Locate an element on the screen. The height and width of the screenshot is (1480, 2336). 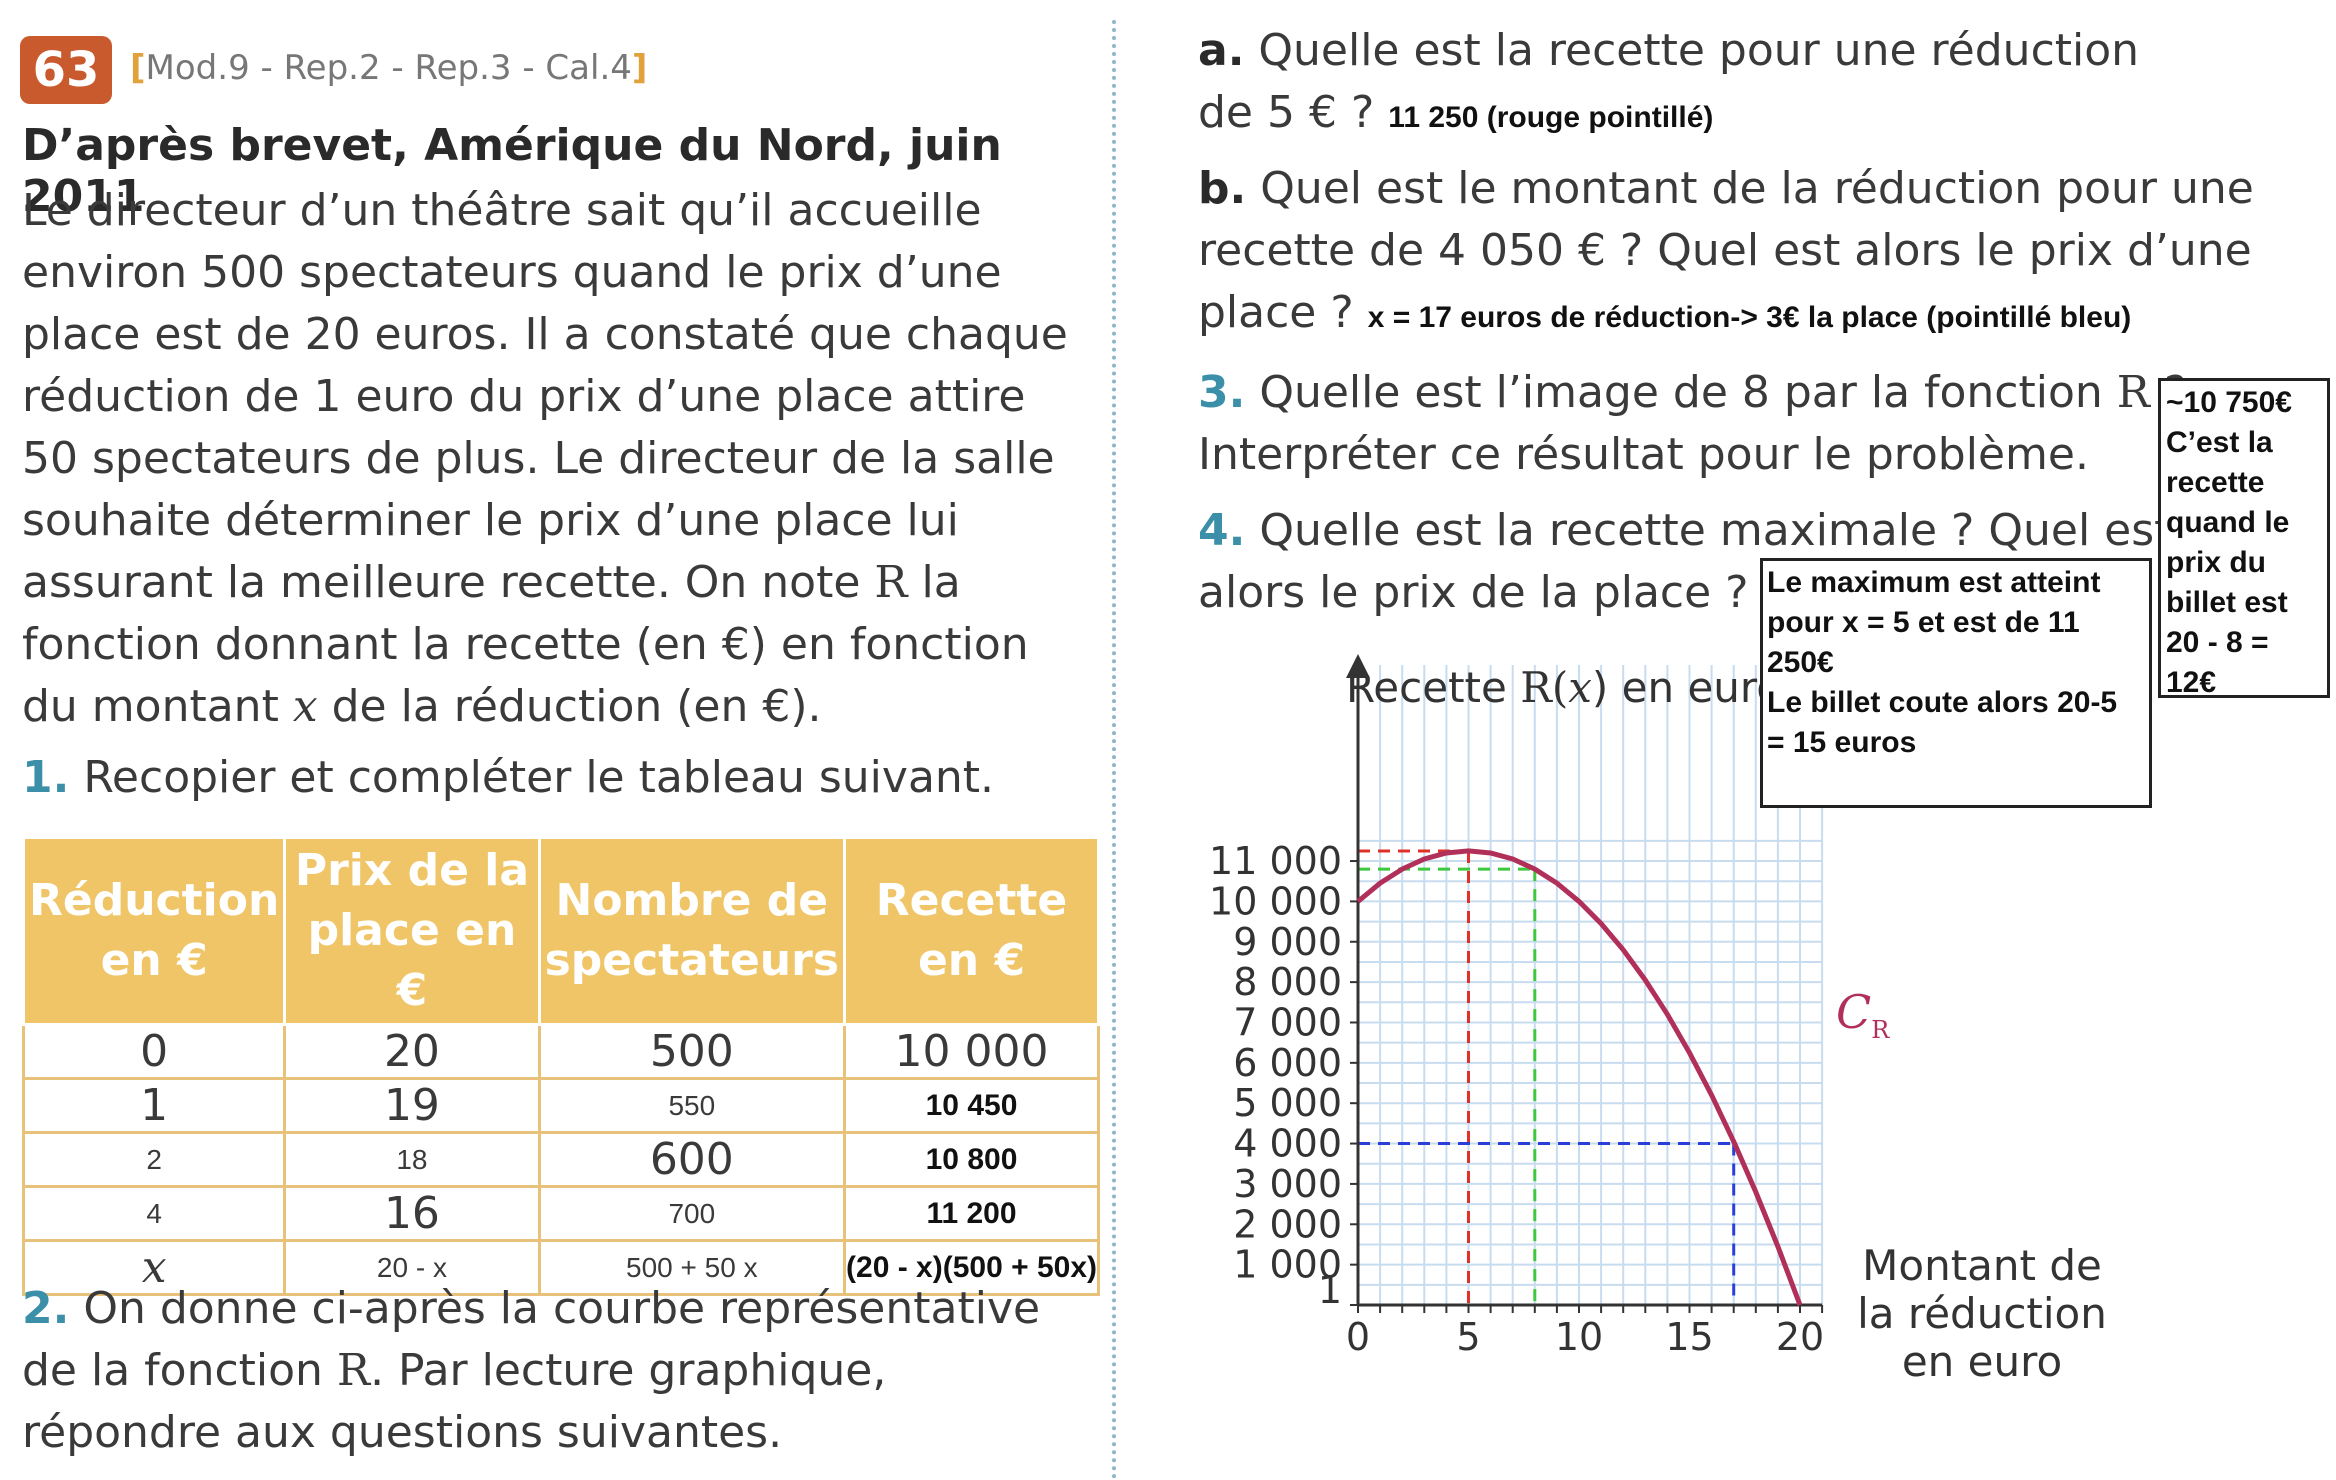
table-cell-handwritten: 4 is located at coordinates (154, 1213).